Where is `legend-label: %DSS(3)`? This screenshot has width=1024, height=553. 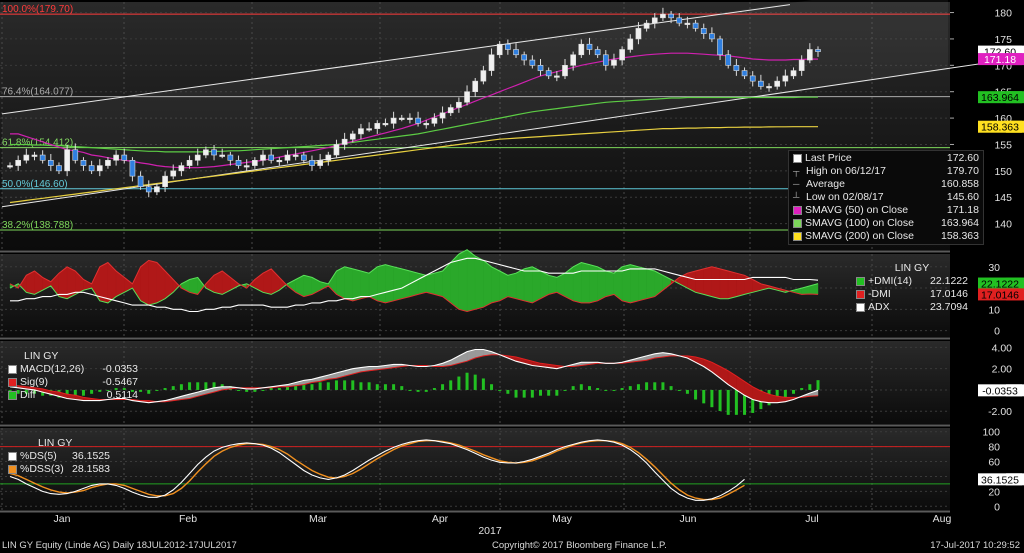
legend-label: %DSS(3) is located at coordinates (42, 469).